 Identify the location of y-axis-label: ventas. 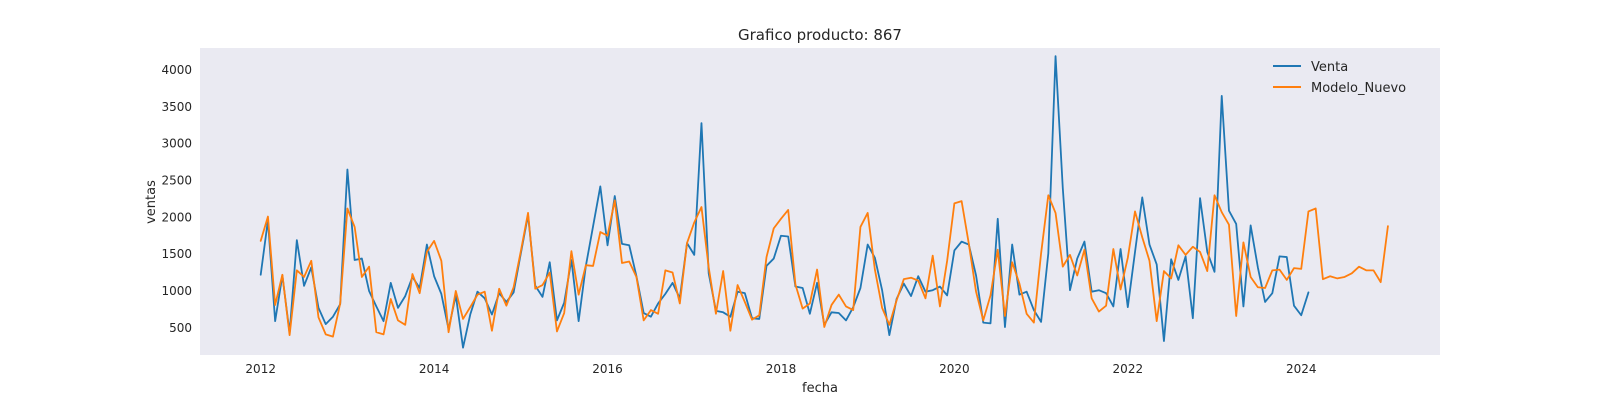
(151, 202).